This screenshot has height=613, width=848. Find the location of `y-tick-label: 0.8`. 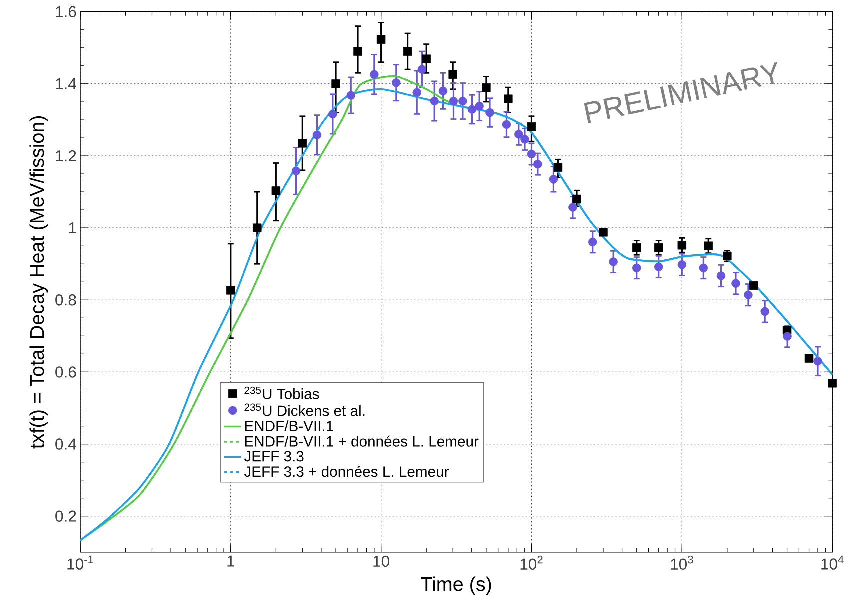

y-tick-label: 0.8 is located at coordinates (66, 300).